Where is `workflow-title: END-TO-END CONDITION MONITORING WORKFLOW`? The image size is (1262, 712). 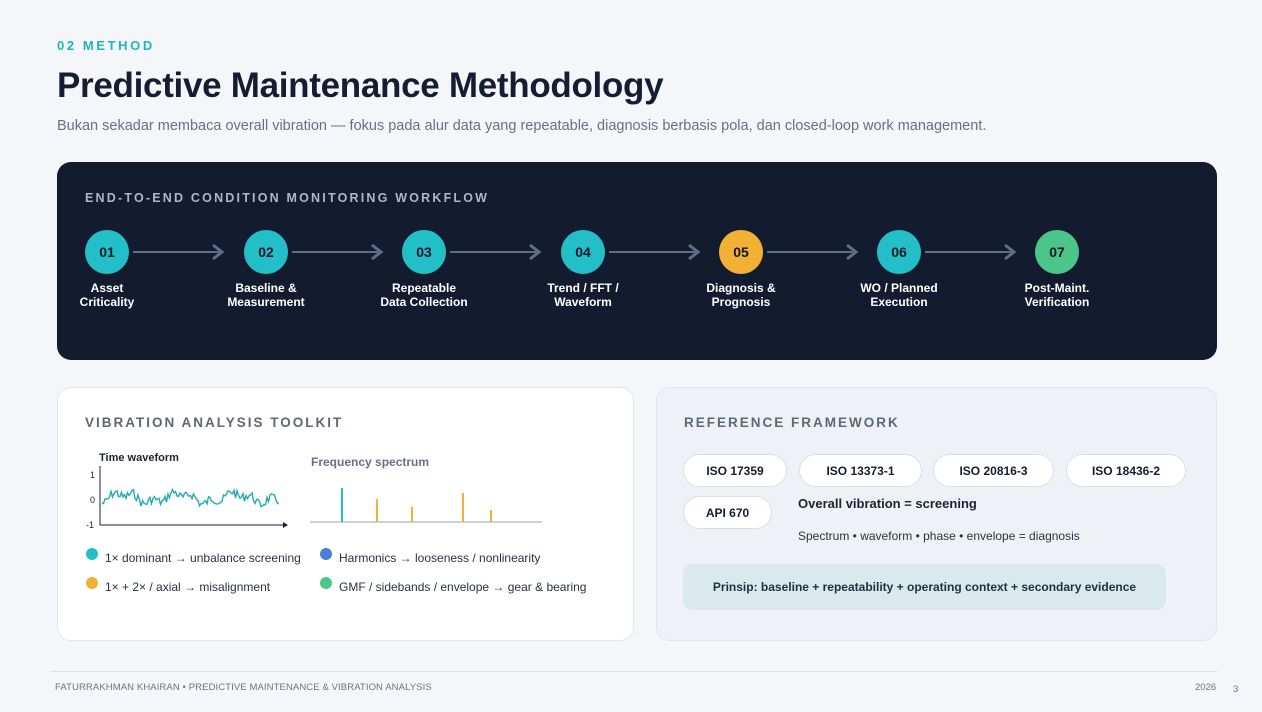
workflow-title: END-TO-END CONDITION MONITORING WORKFLOW is located at coordinates (287, 198).